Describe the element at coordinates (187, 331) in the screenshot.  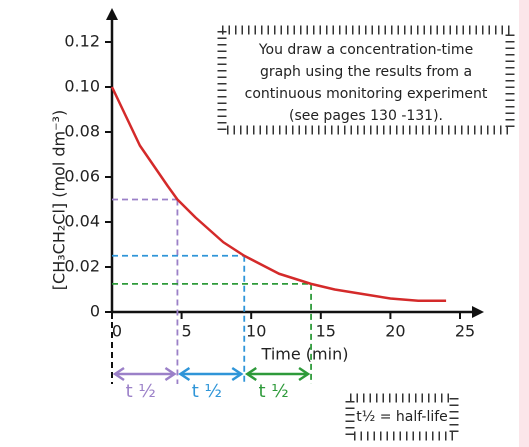
I see `x-tick-label: 5` at that location.